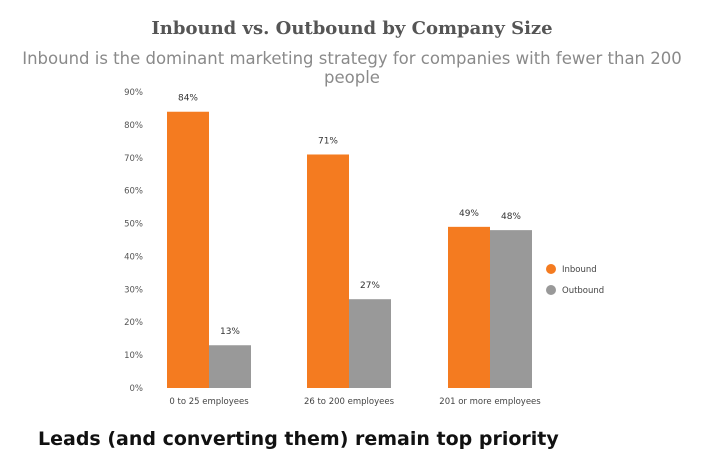  Describe the element at coordinates (133, 126) in the screenshot. I see `y-tick-label: 80%` at that location.